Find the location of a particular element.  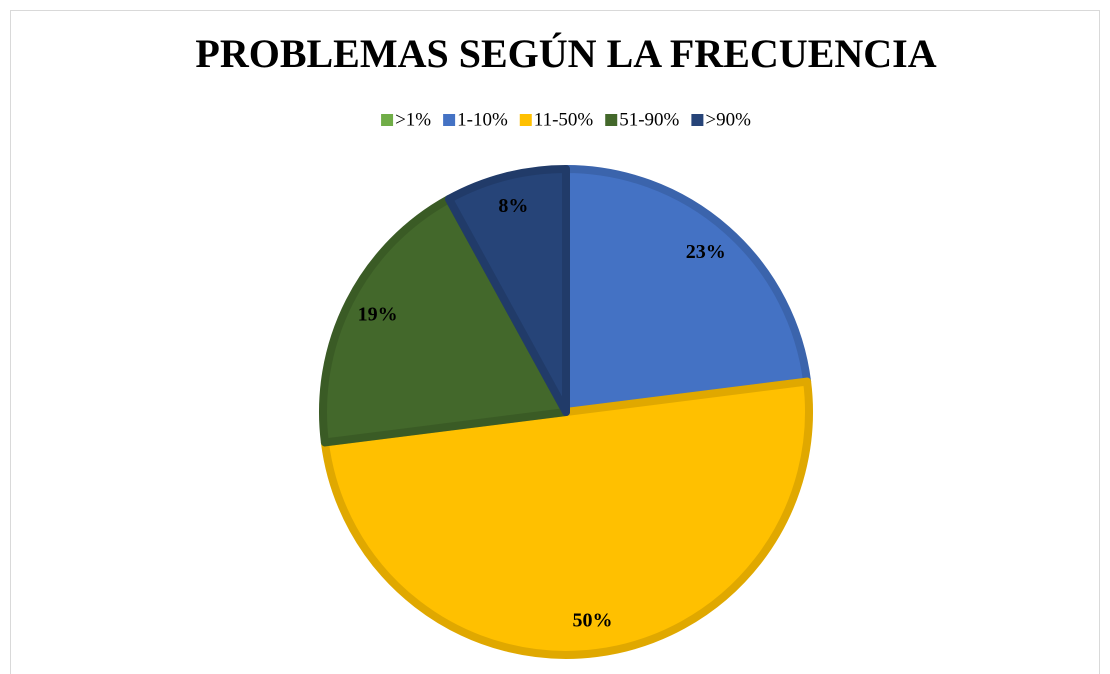

legend-label: >1% is located at coordinates (413, 119).